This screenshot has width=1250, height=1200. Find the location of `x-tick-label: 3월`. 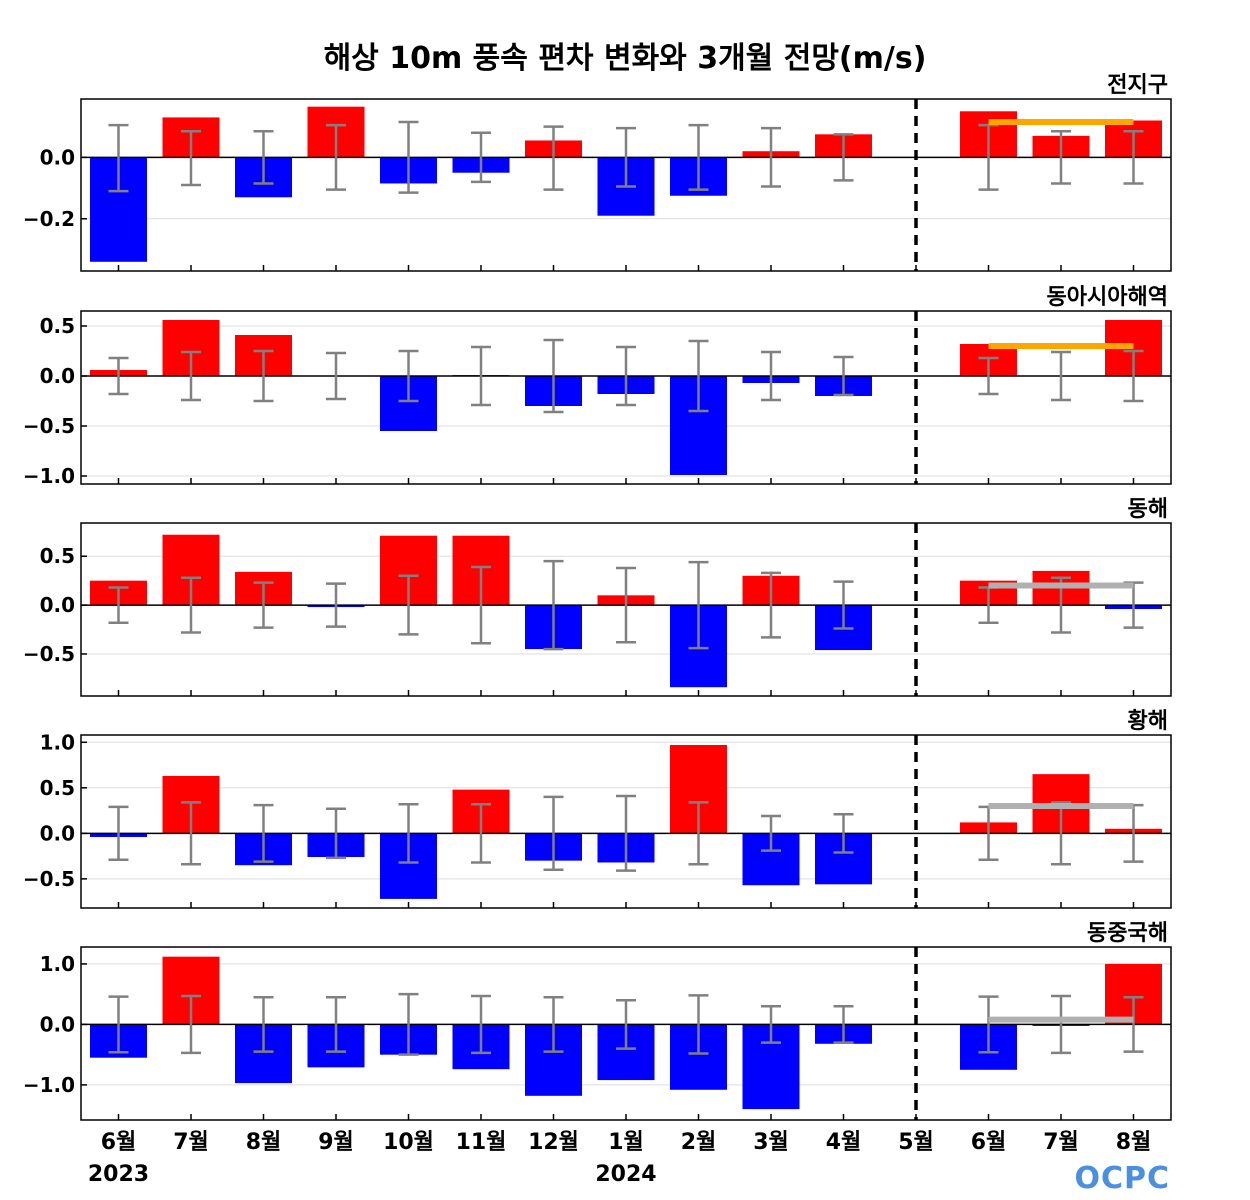

x-tick-label: 3월 is located at coordinates (771, 1142).